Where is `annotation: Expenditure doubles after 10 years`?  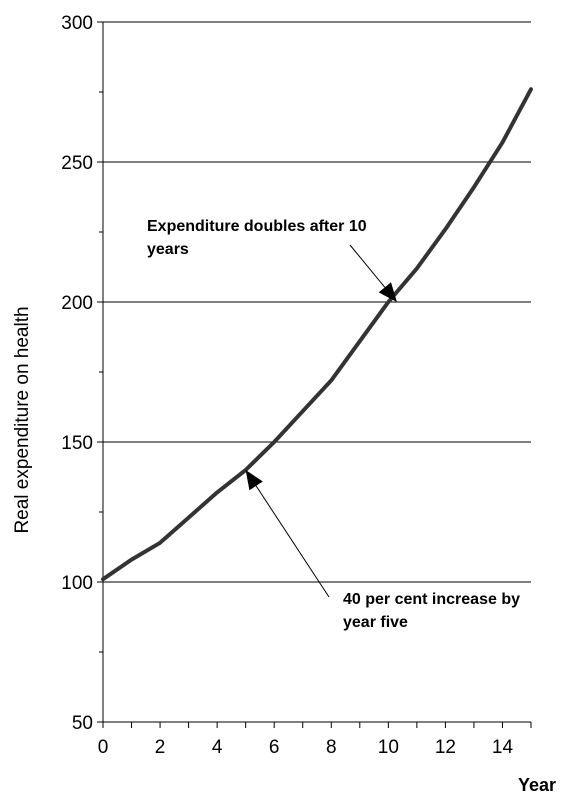
annotation: Expenditure doubles after 10 years is located at coordinates (272, 260).